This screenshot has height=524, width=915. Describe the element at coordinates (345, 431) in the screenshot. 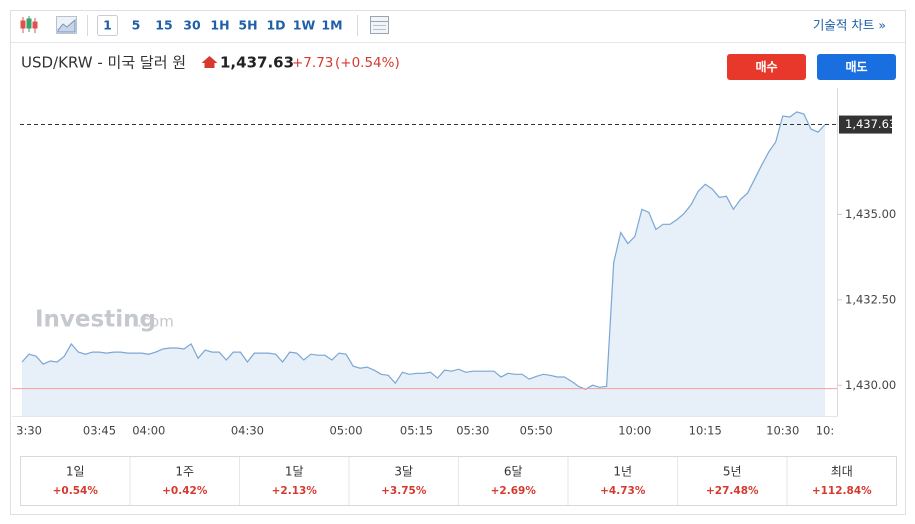

I see `x-tick-label: 05:00` at that location.